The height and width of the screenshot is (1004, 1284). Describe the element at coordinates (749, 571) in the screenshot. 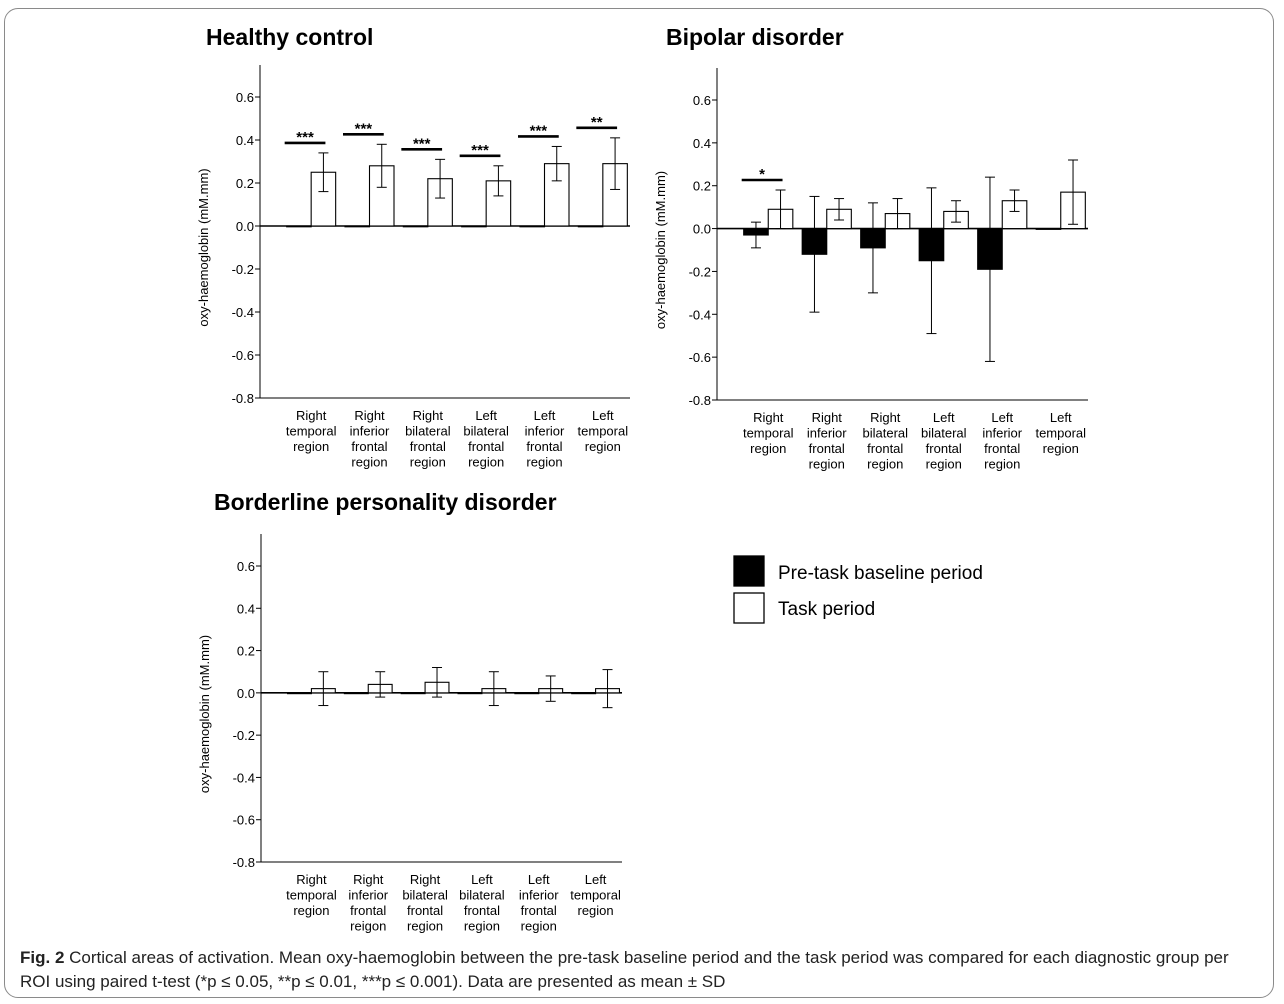

I see `legend-swatch-pre-task` at that location.